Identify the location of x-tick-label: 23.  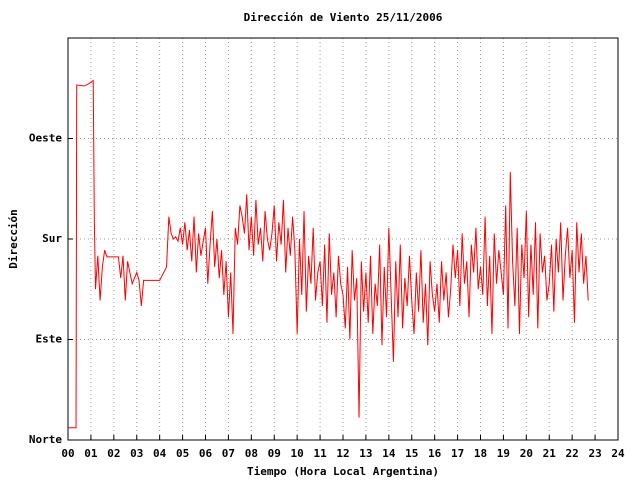
(594, 453).